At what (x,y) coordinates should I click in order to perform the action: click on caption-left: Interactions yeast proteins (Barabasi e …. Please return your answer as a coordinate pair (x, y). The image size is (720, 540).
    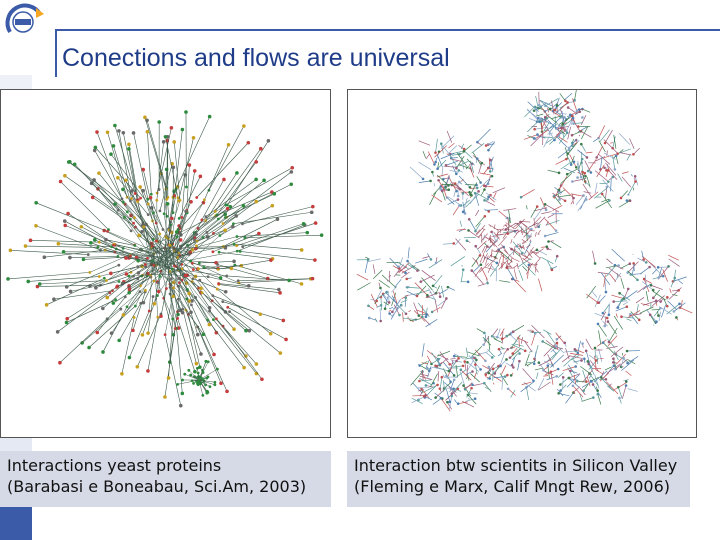
    Looking at the image, I should click on (165, 479).